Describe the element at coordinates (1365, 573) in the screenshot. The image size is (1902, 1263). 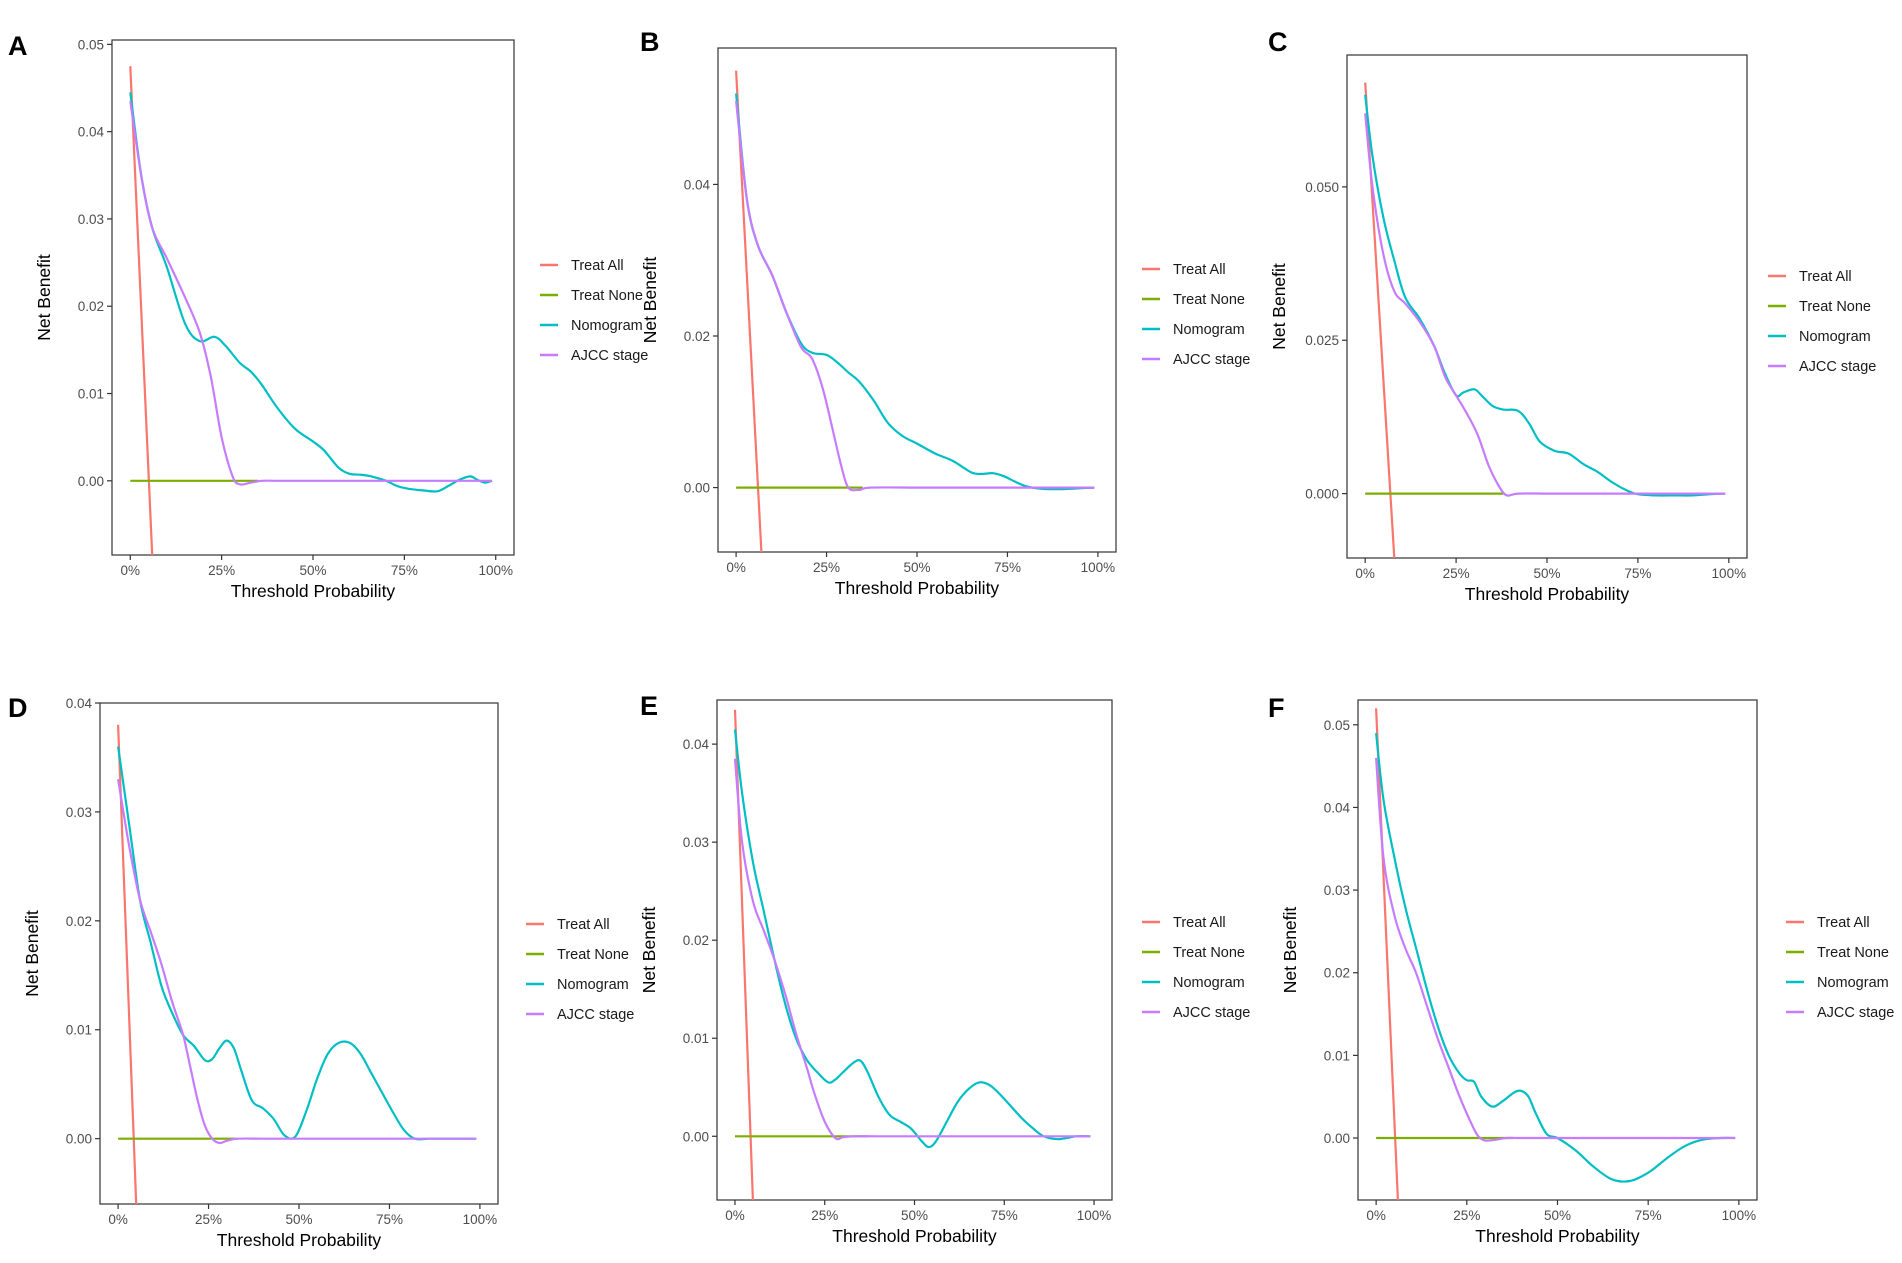
I see `x-tick-label-c-0: 0%` at that location.